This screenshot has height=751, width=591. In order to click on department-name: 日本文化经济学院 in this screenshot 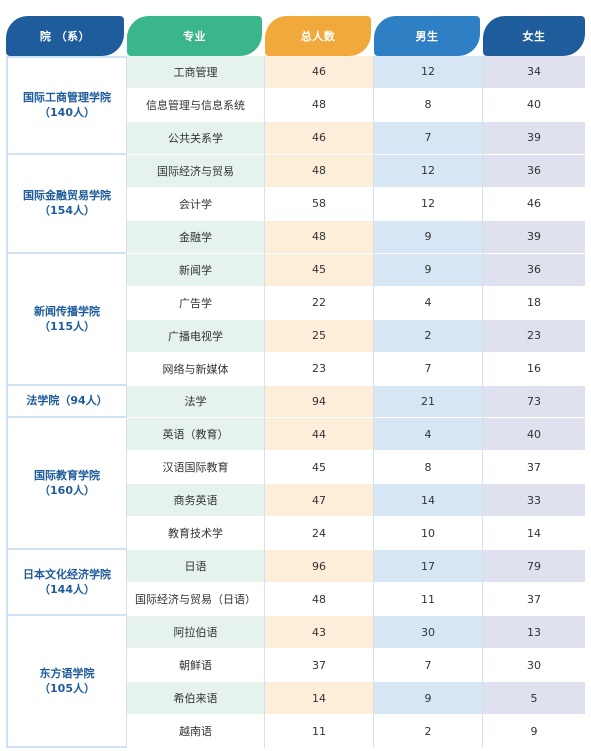, I will do `click(67, 575)`.